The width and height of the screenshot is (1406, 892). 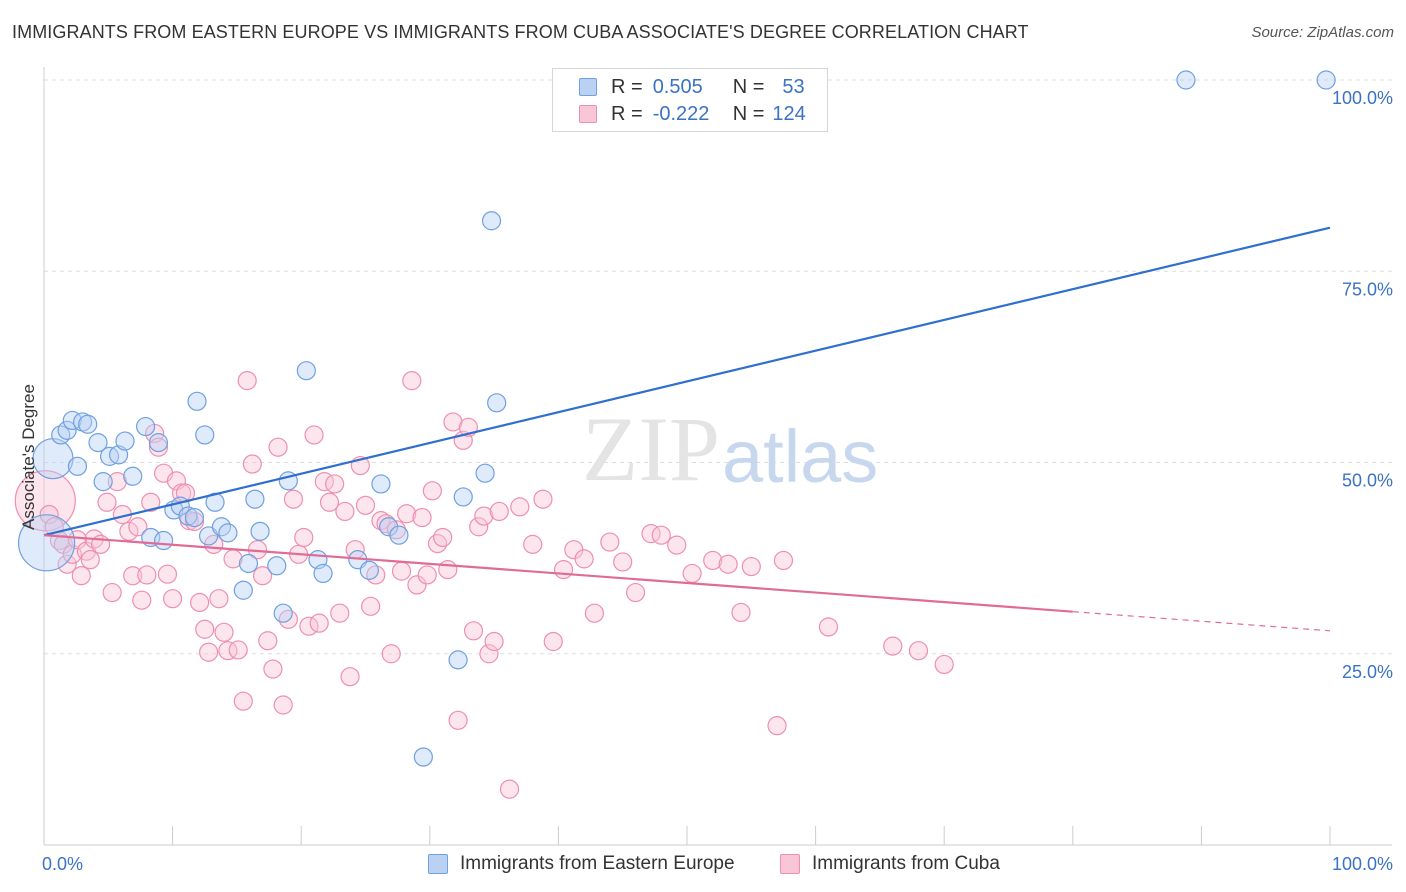 I want to click on bottom-legend-label: Immigrants from Cuba, so click(x=906, y=863).